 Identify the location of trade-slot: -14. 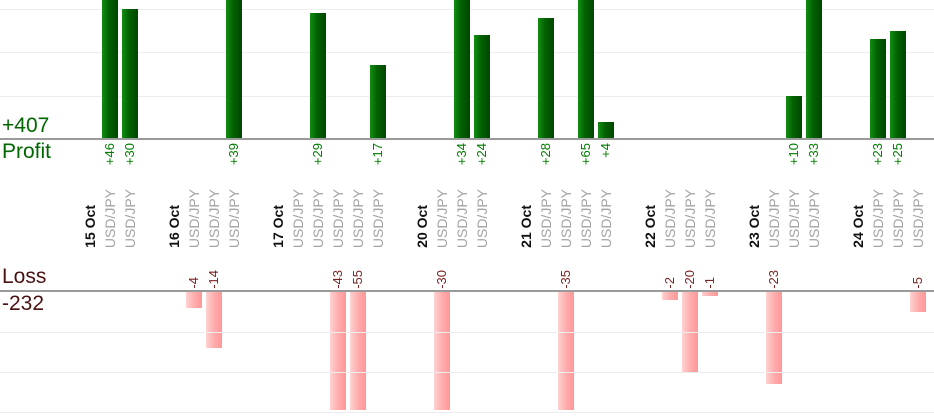
(214, 270).